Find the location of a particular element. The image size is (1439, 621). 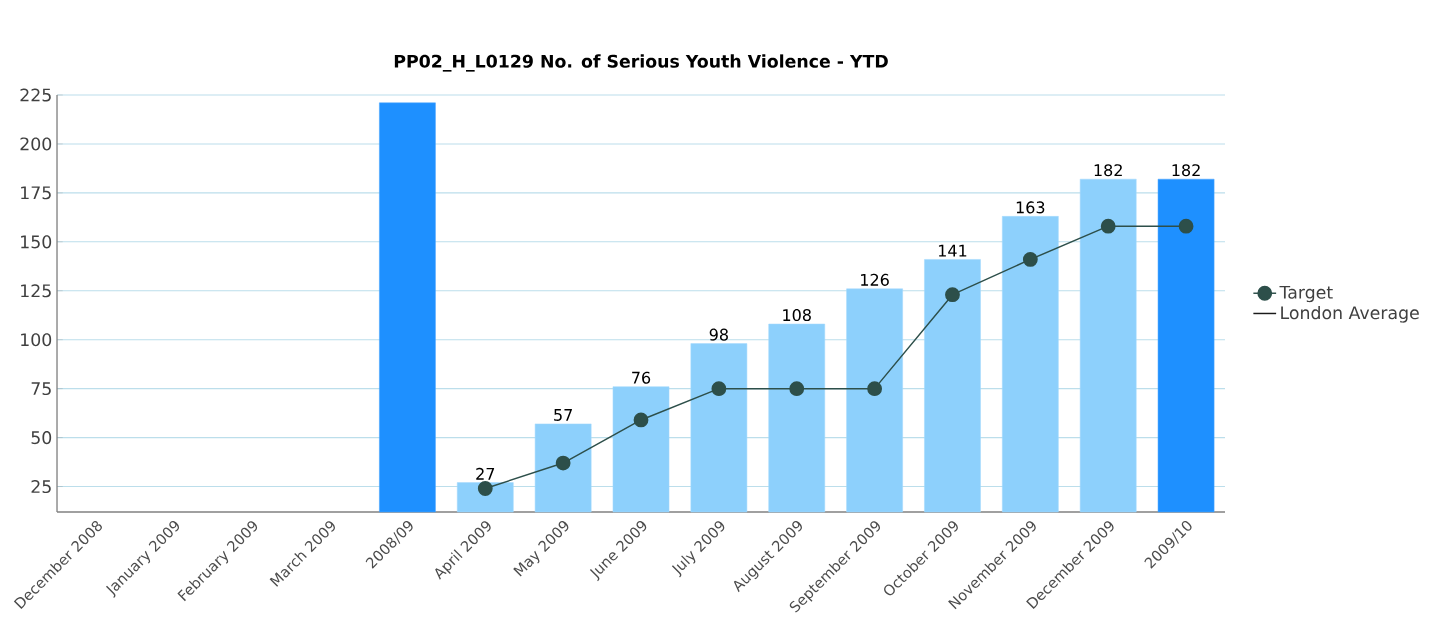

y-tick-label: 150 is located at coordinates (36, 242).